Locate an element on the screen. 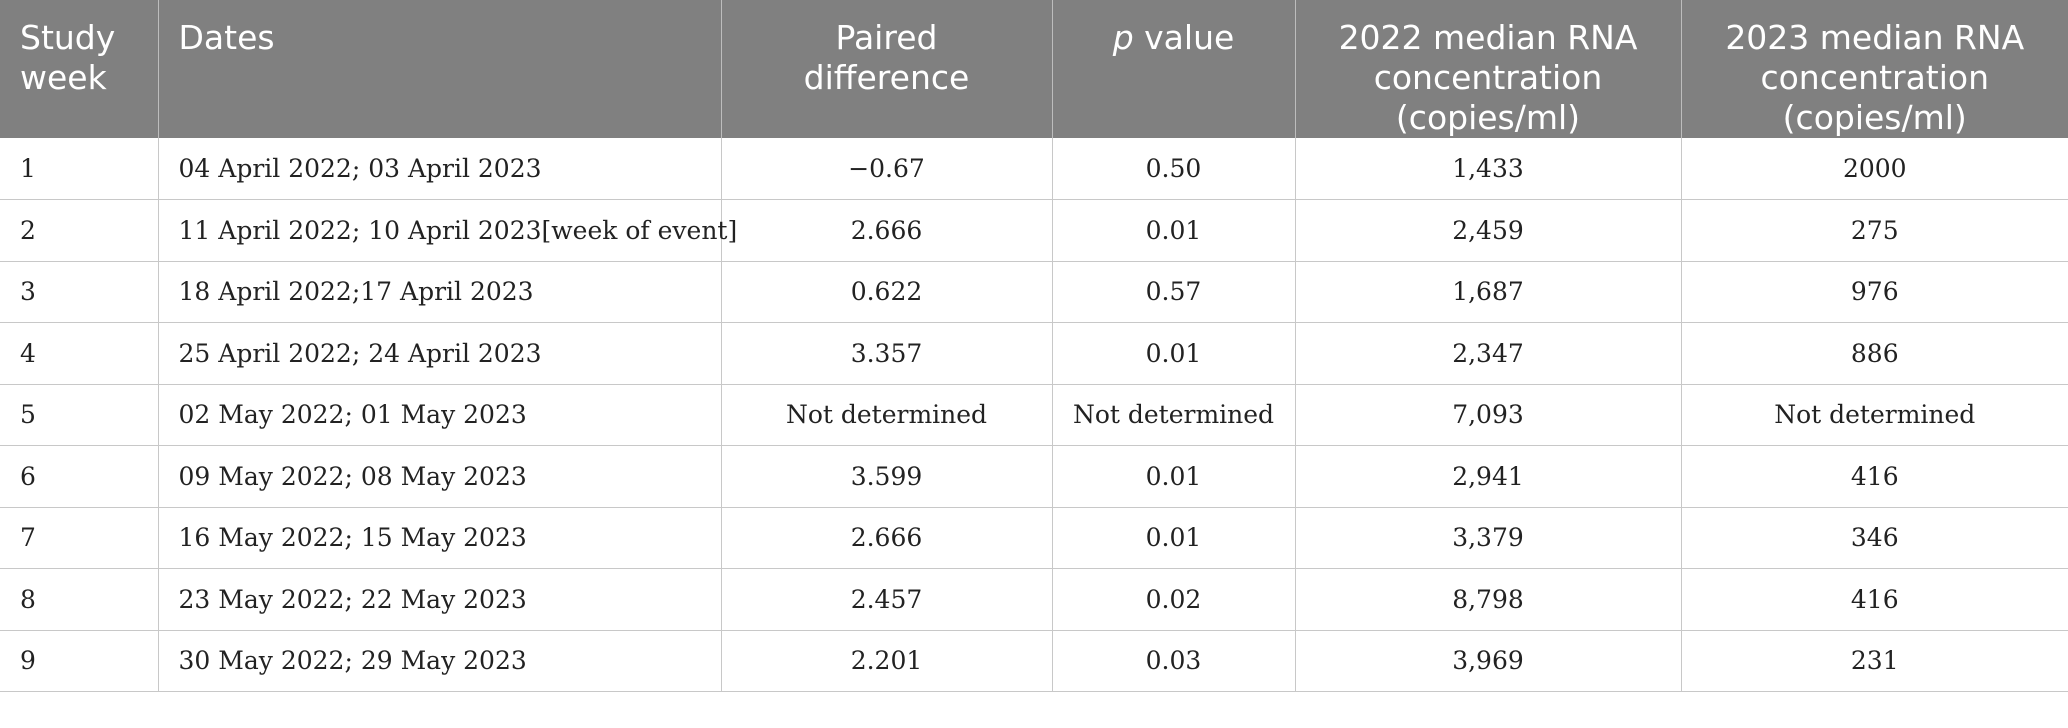 The height and width of the screenshot is (728, 2068). cell-dates: 04 April 2022; 03 April 2023 is located at coordinates (440, 169).